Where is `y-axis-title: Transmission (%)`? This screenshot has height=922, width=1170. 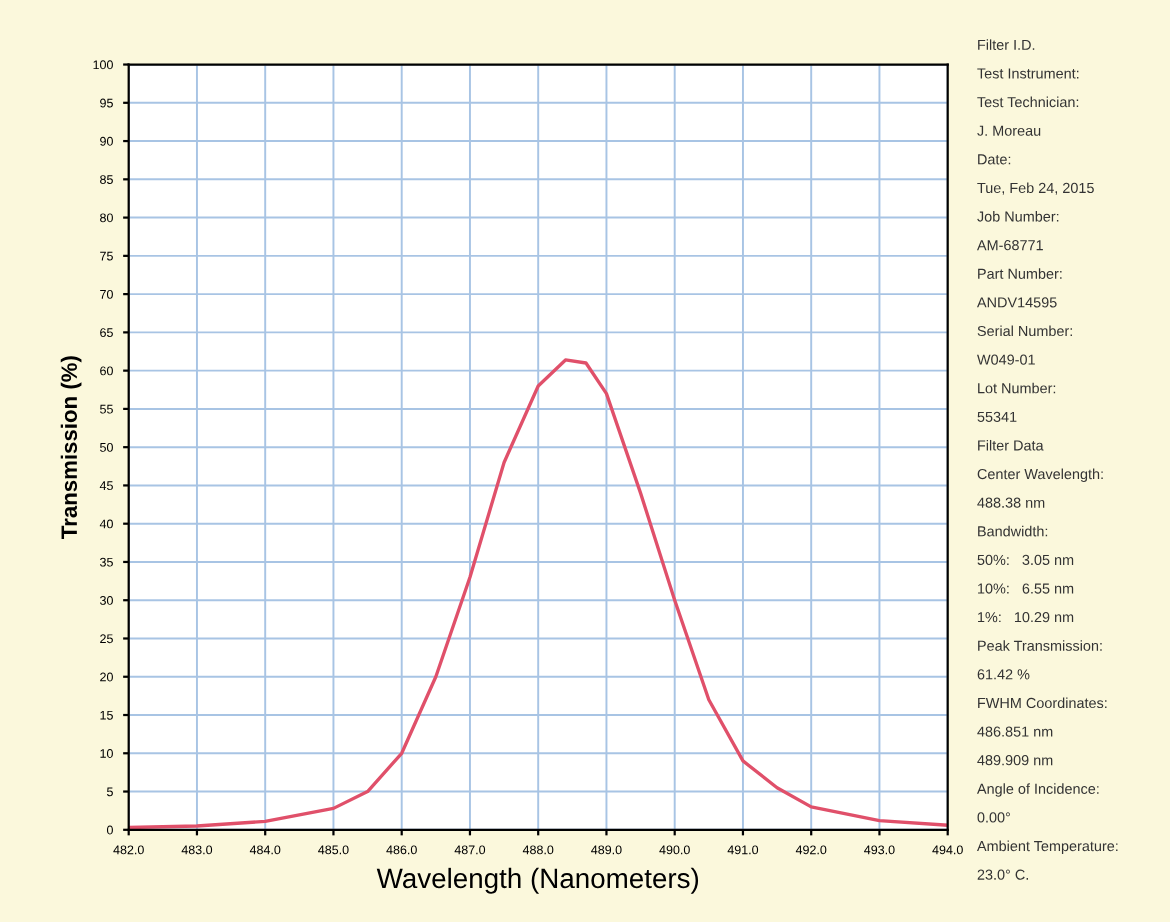
y-axis-title: Transmission (%) is located at coordinates (71, 447).